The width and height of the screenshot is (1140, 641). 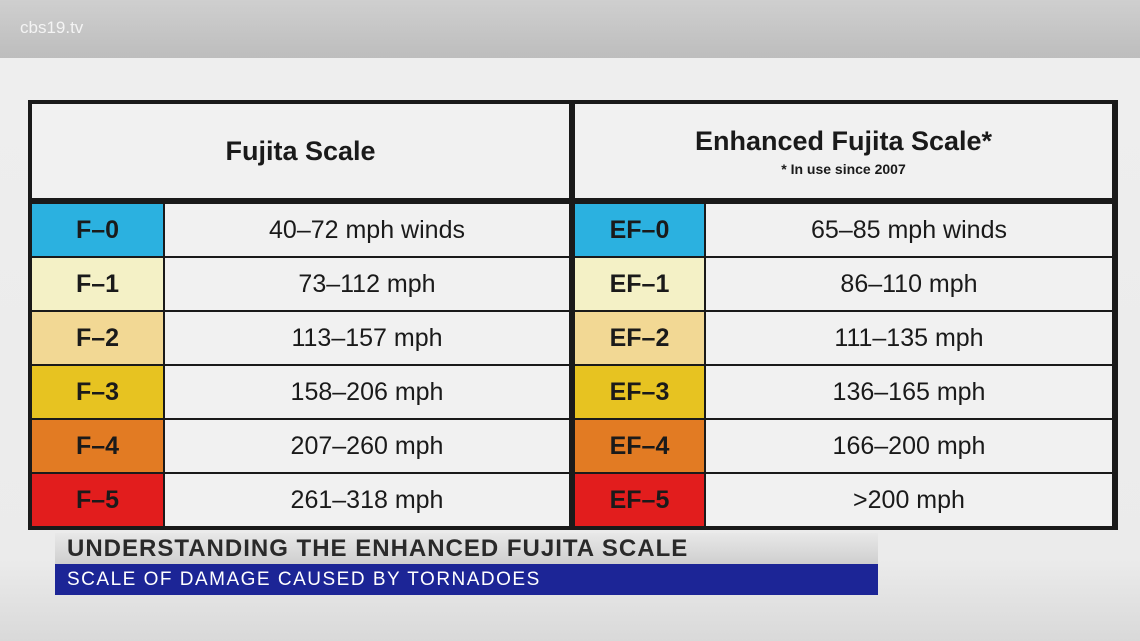 I want to click on header-note: * In use since 2007, so click(x=843, y=168).